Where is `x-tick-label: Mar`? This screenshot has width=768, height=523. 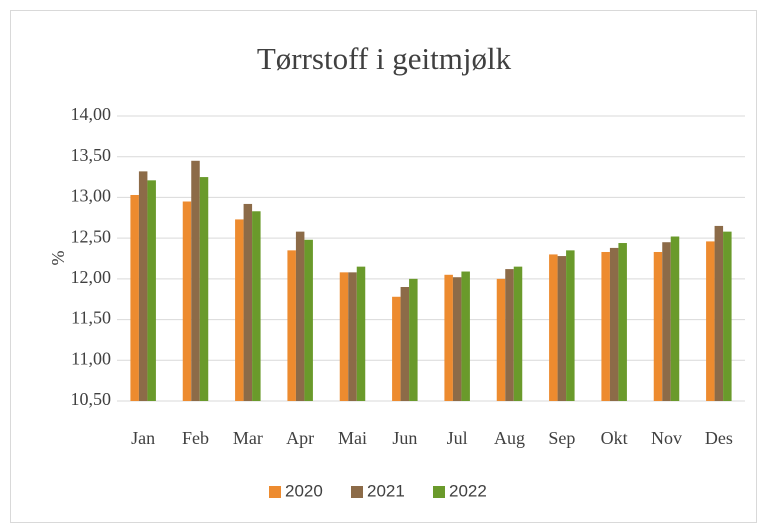
x-tick-label: Mar is located at coordinates (248, 438).